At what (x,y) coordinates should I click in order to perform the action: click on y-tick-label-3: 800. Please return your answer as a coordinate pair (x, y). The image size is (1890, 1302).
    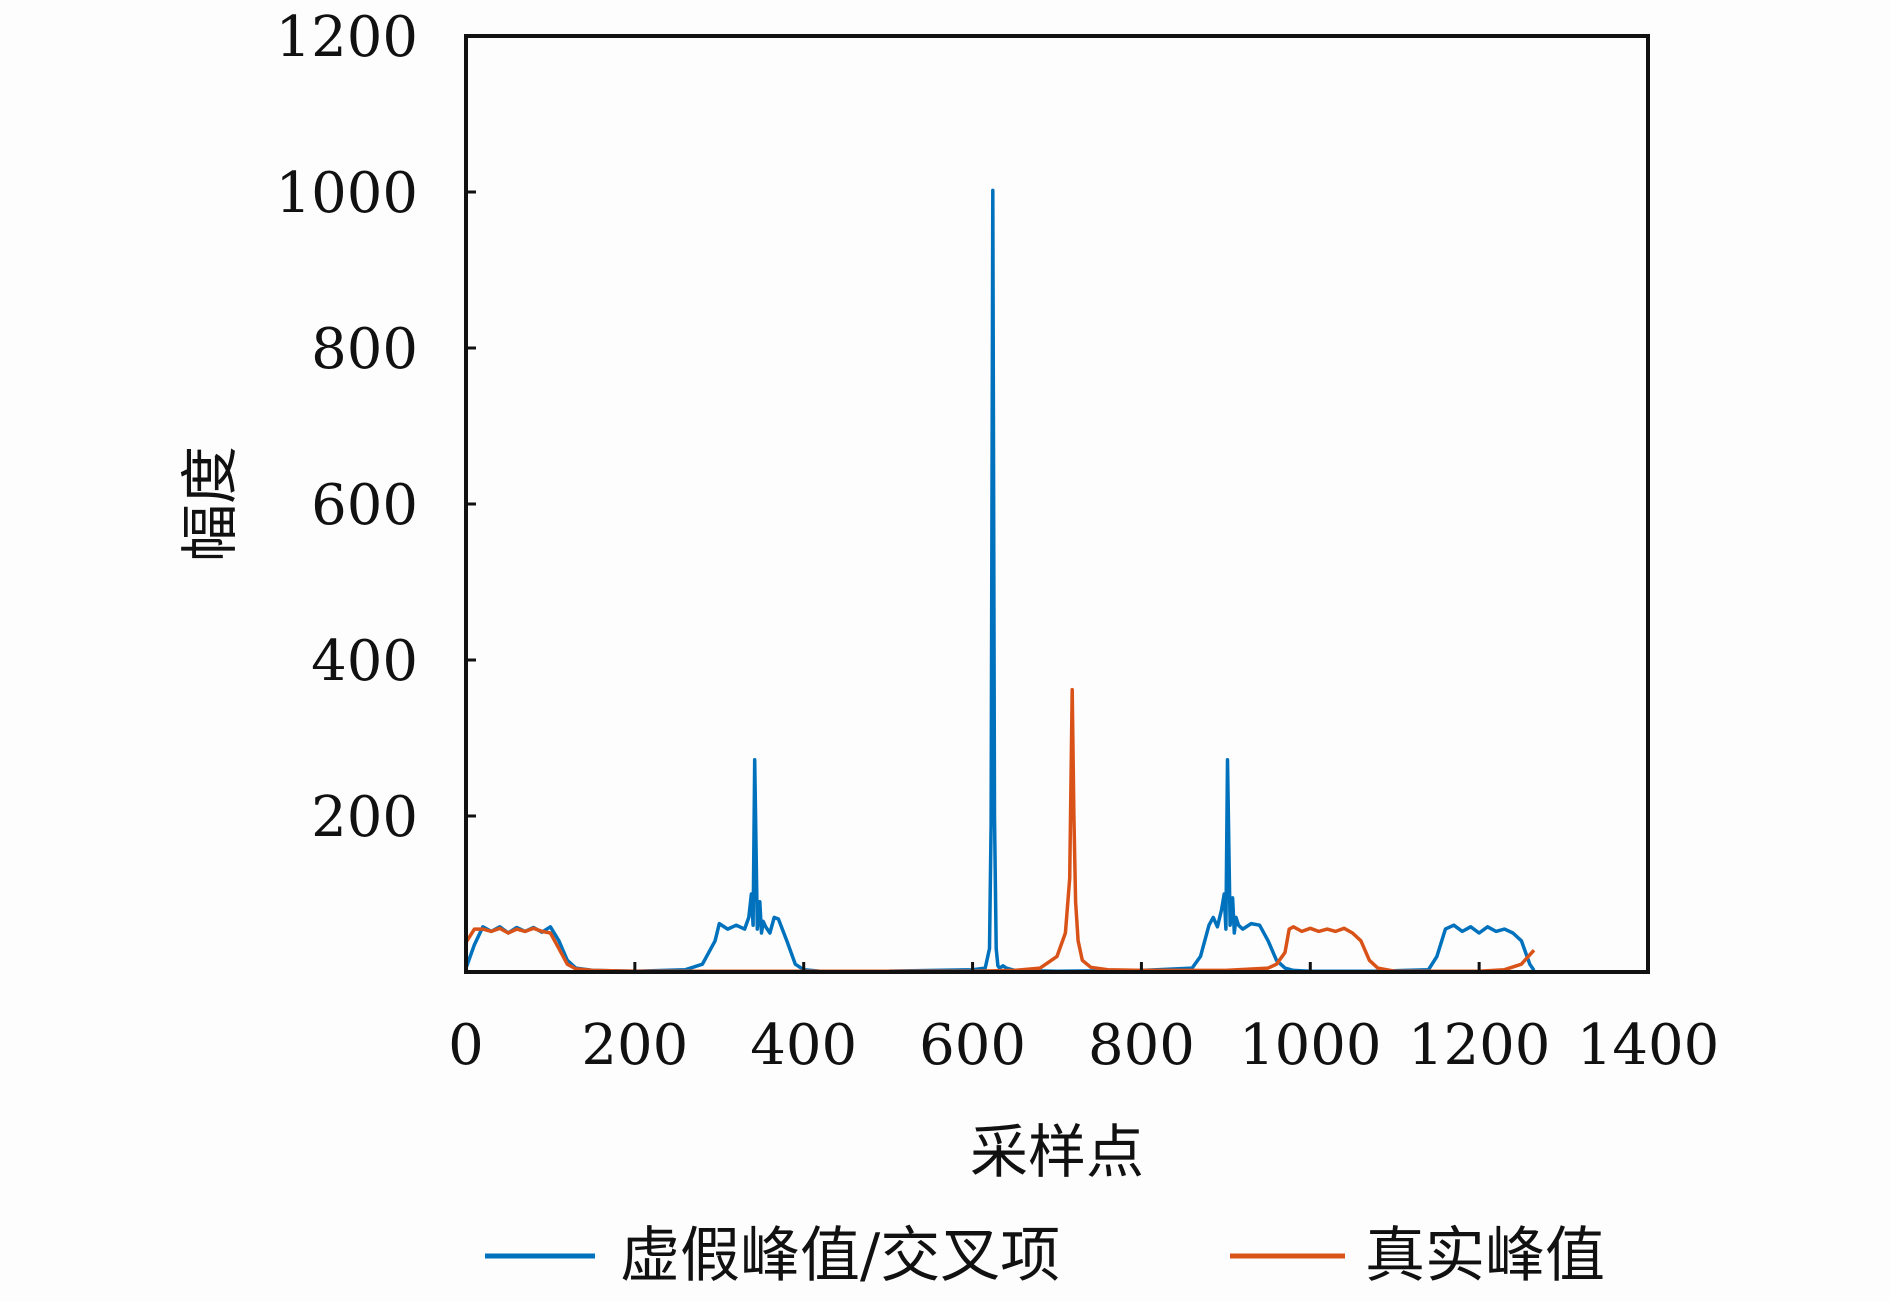
    Looking at the image, I should click on (364, 349).